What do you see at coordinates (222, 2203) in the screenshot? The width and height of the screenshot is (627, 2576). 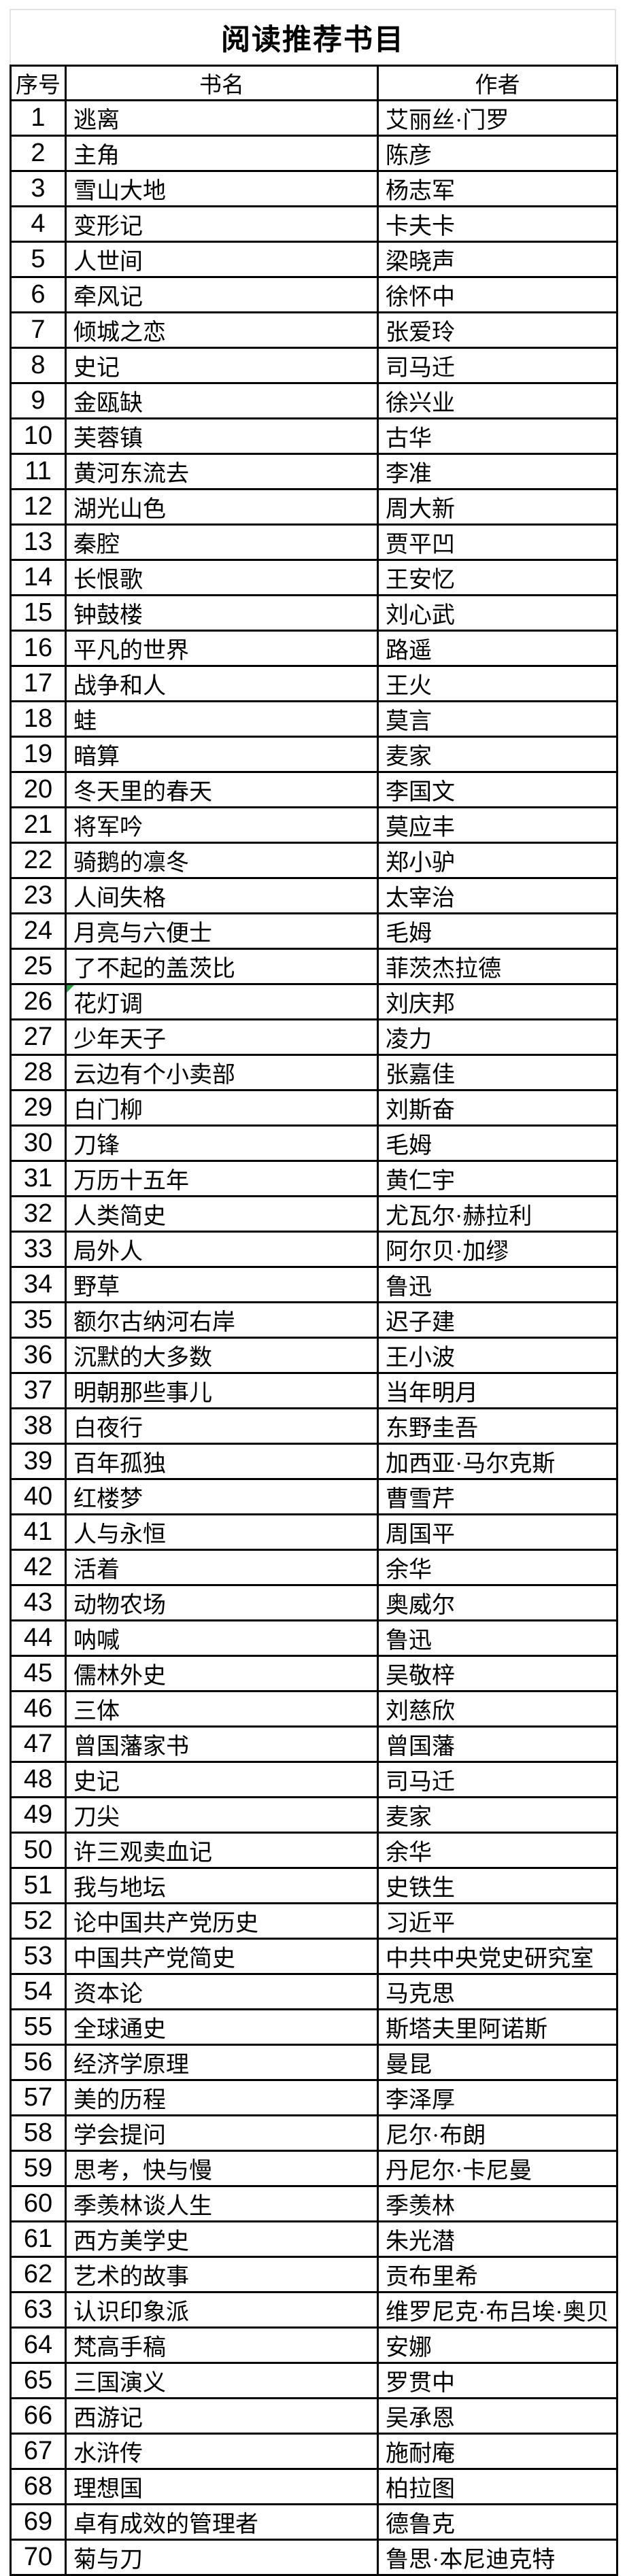 I see `book-title-cell: 季羡林谈人生` at bounding box center [222, 2203].